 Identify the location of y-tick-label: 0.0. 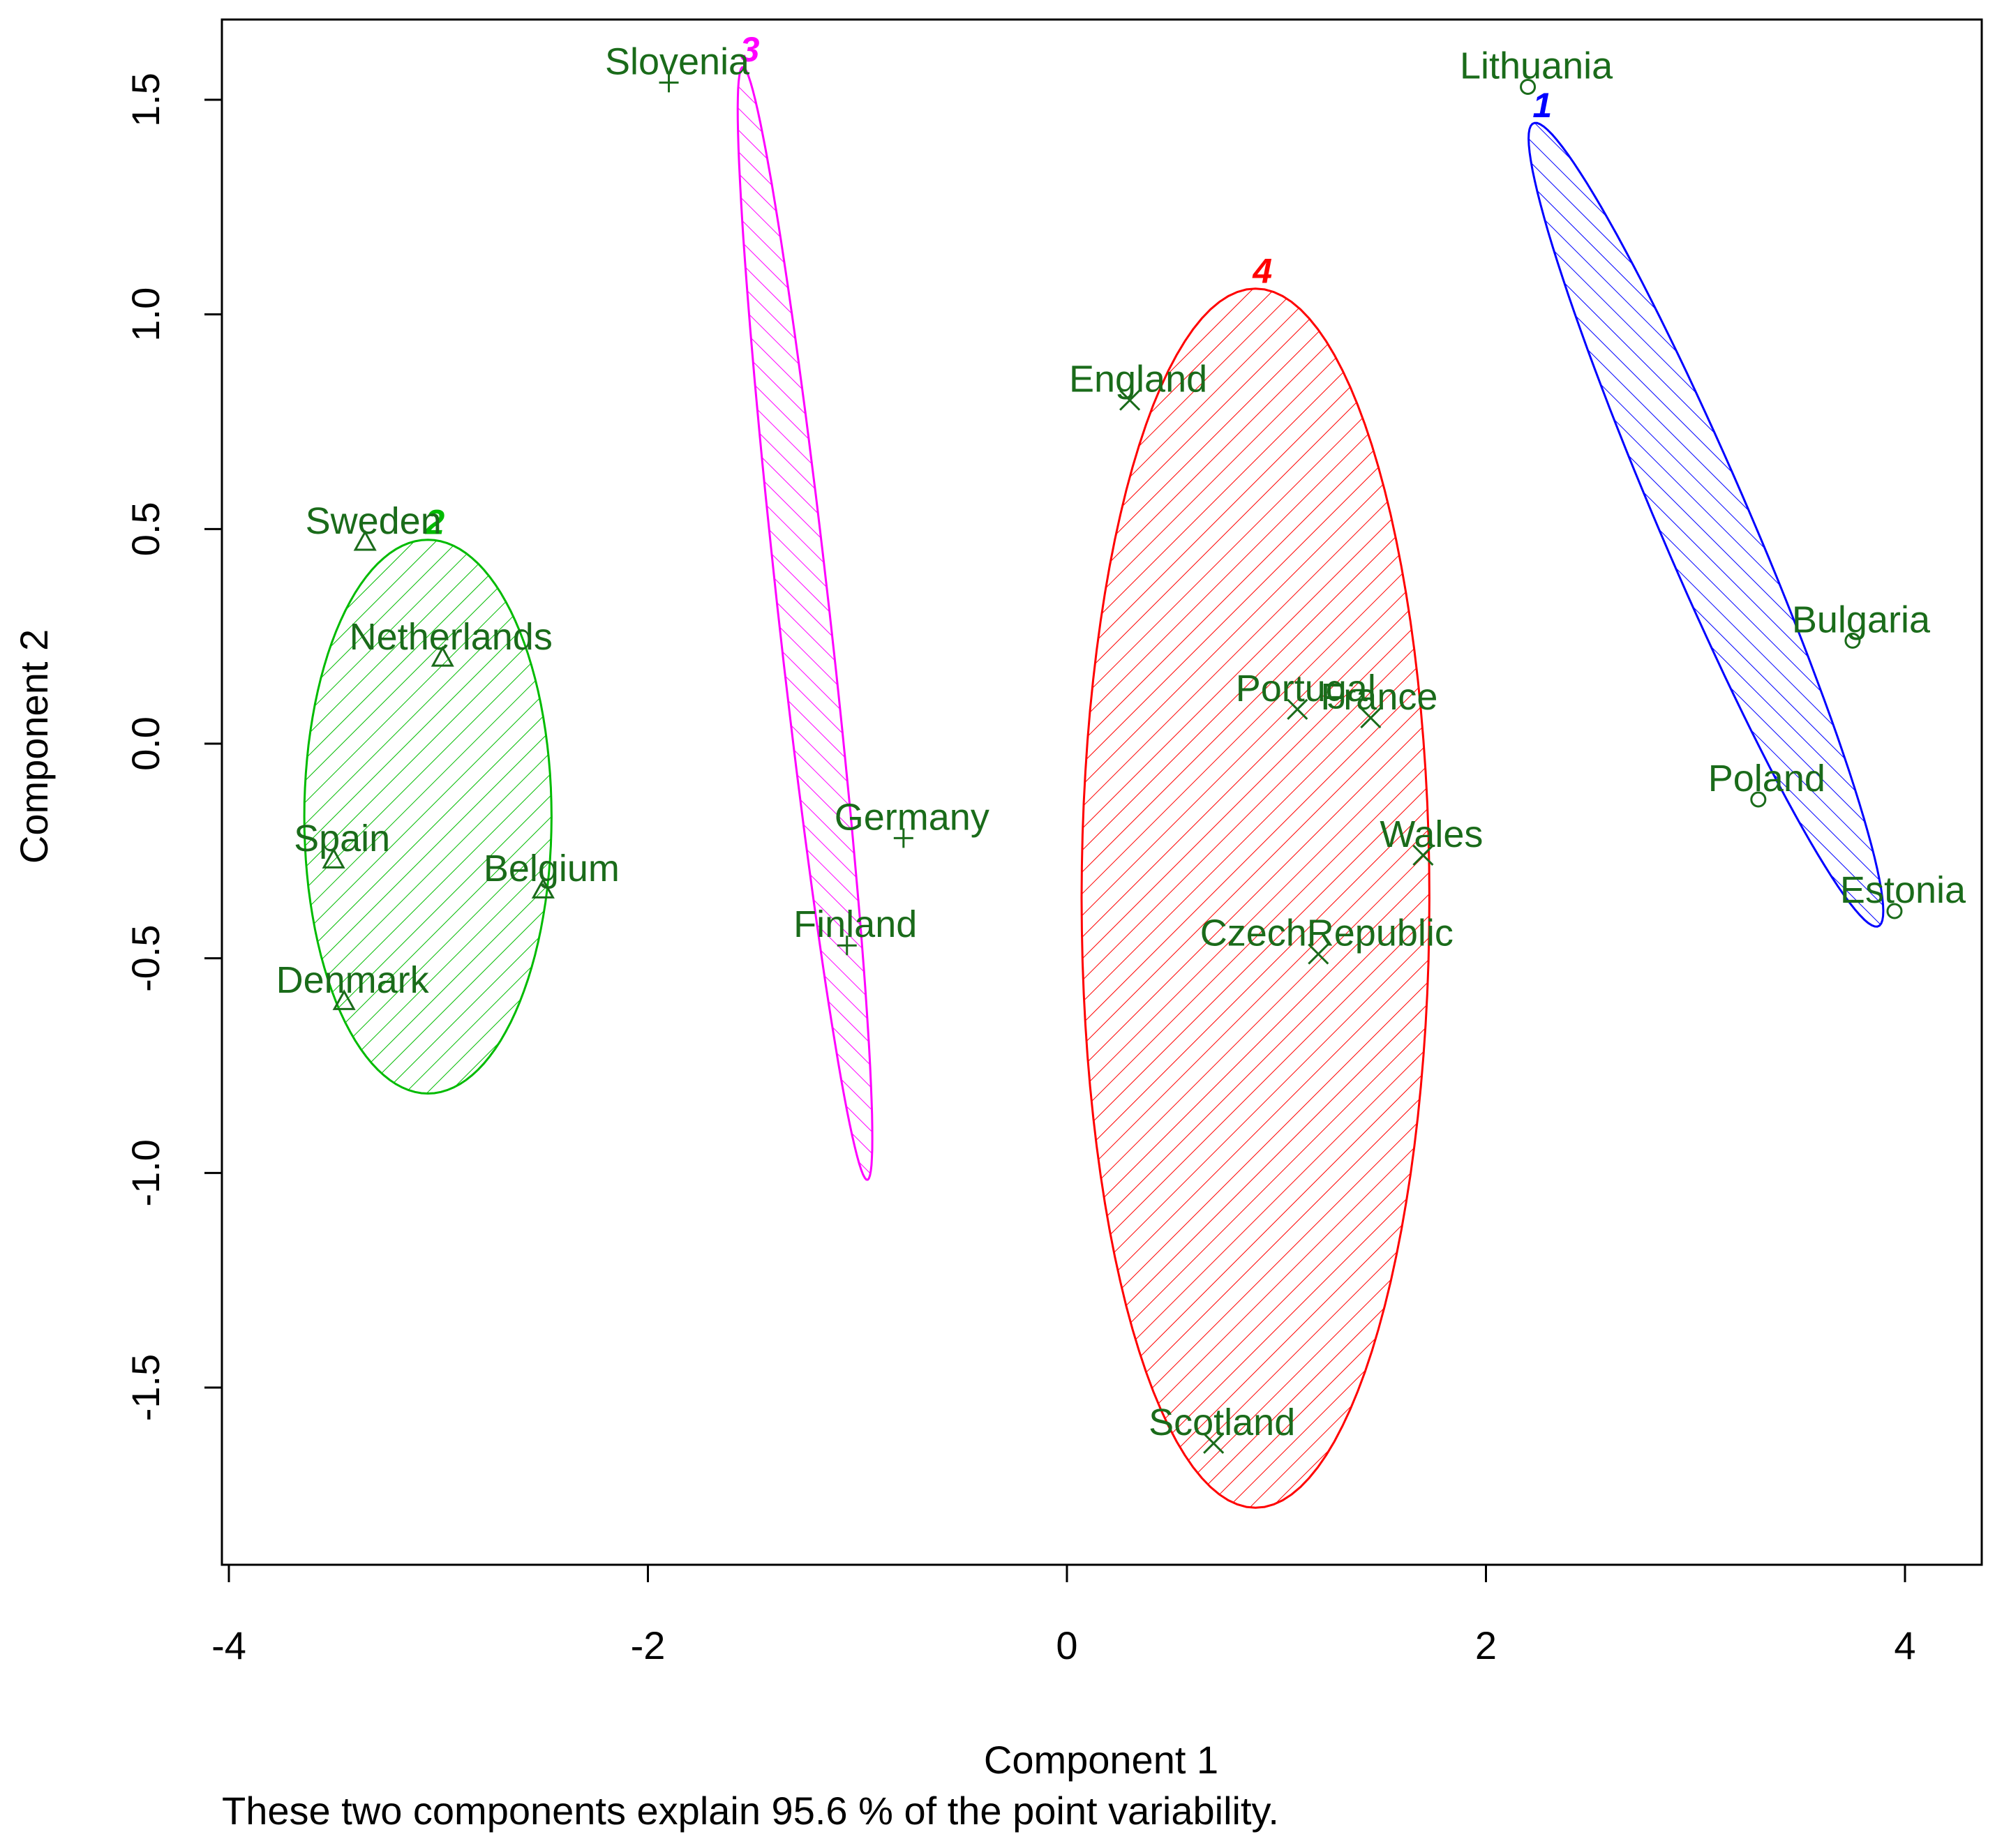
(145, 744).